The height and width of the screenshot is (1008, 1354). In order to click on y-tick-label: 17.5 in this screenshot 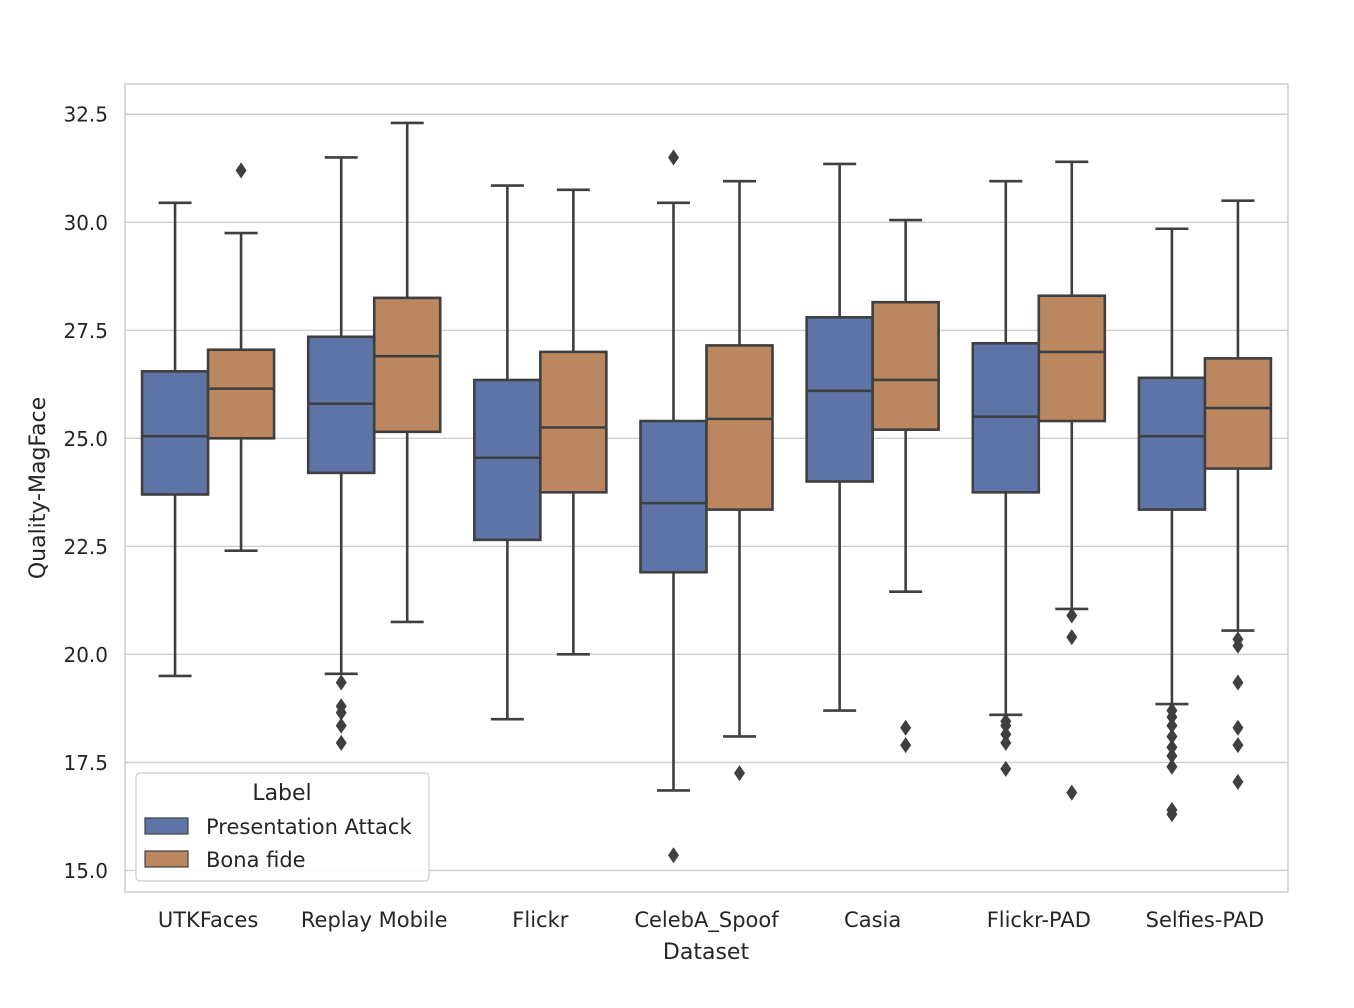, I will do `click(85, 763)`.